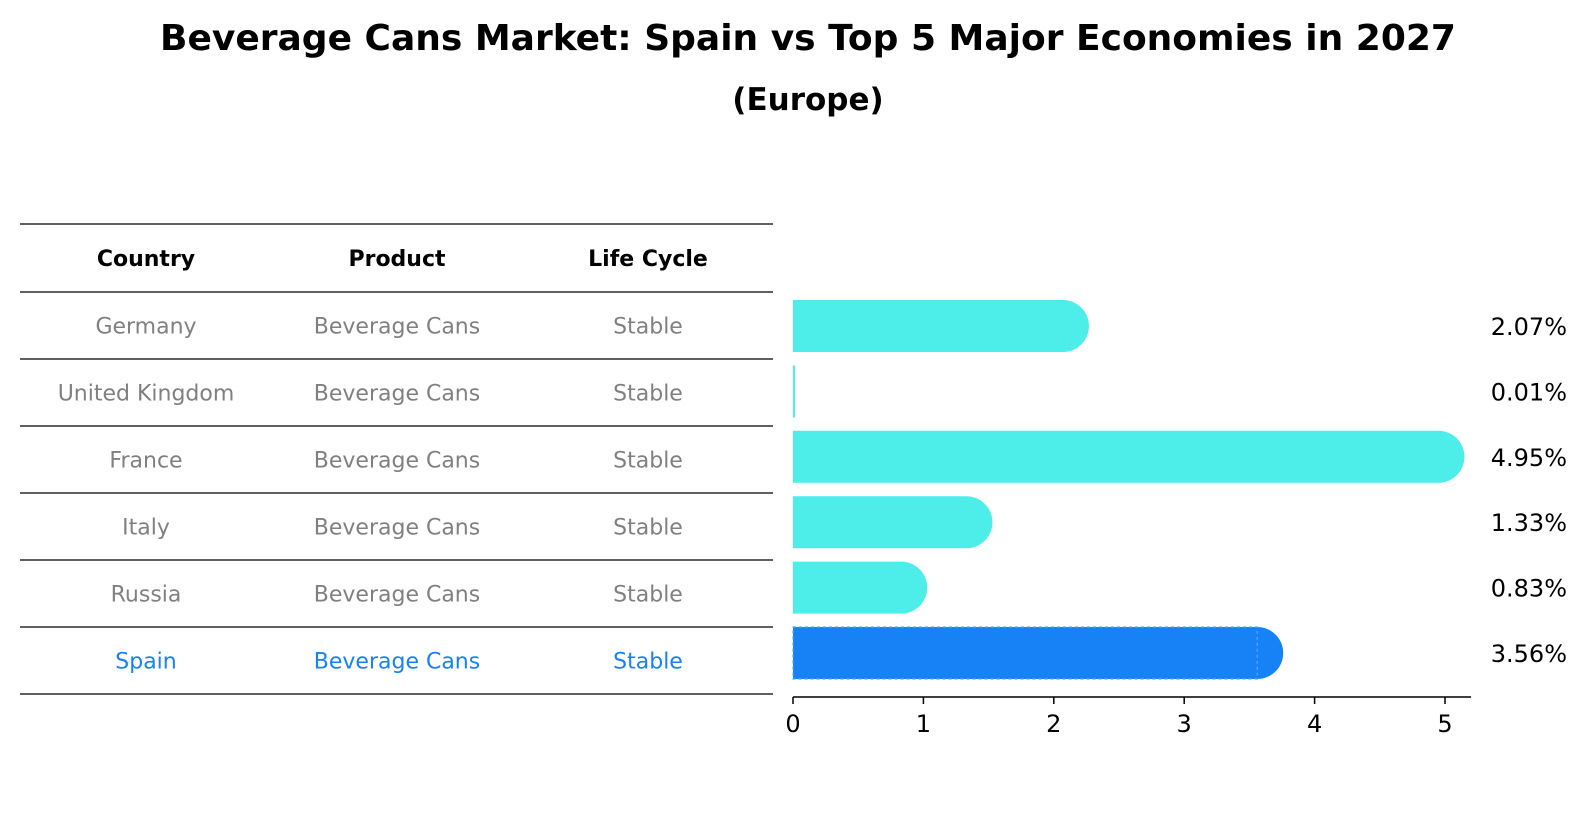  What do you see at coordinates (146, 259) in the screenshot?
I see `table-header-cell: Country` at bounding box center [146, 259].